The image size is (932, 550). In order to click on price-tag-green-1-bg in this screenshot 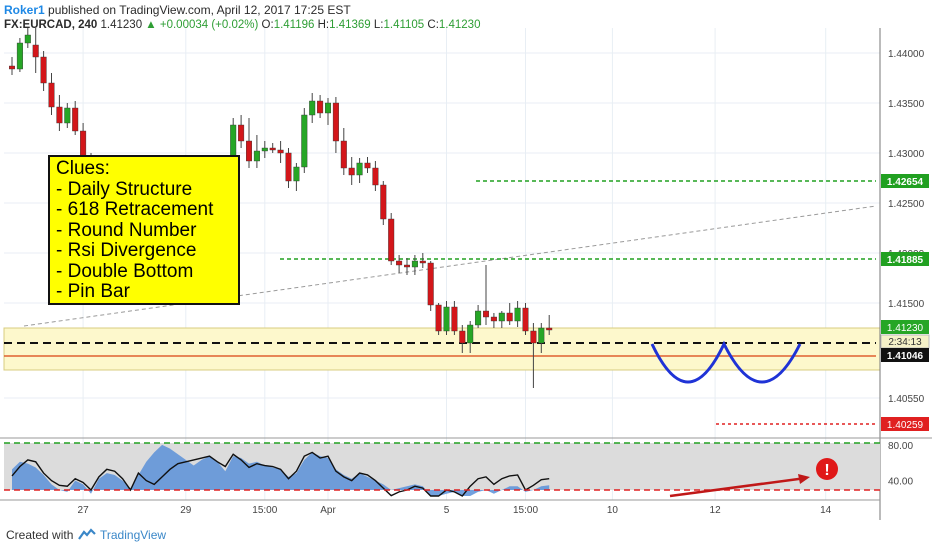, I will do `click(905, 181)`.